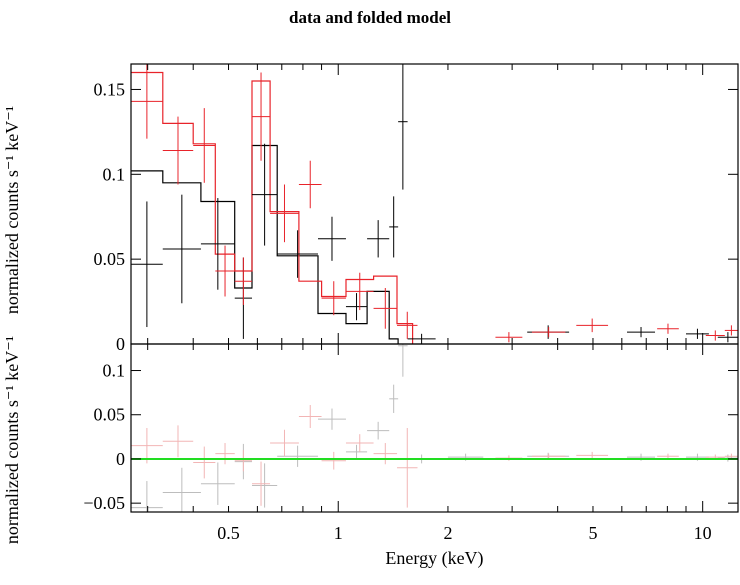 The width and height of the screenshot is (740, 585). I want to click on chart-title: data and folded model, so click(370, 17).